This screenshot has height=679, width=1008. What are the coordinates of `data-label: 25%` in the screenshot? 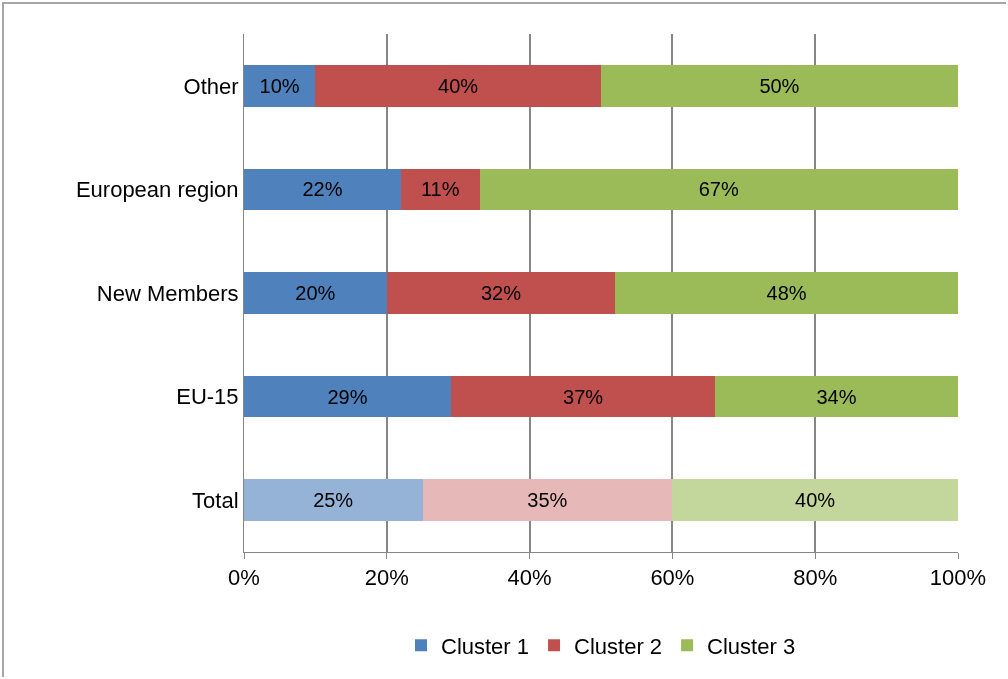 It's located at (333, 500).